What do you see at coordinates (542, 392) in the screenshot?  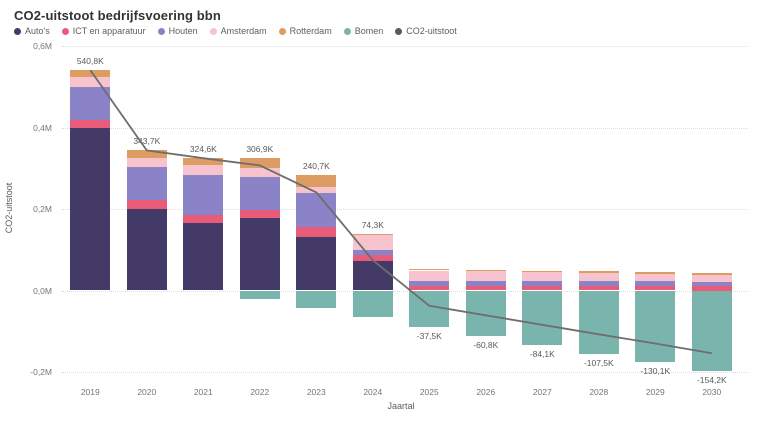 I see `x-tick-label: 2027` at bounding box center [542, 392].